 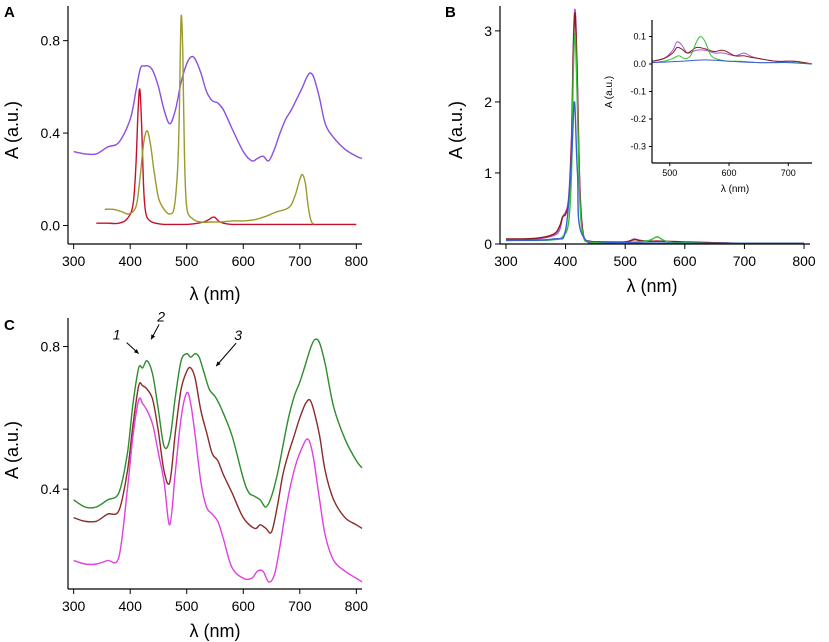 I want to click on panel-a-y-label: A (a.u.), so click(x=12, y=130).